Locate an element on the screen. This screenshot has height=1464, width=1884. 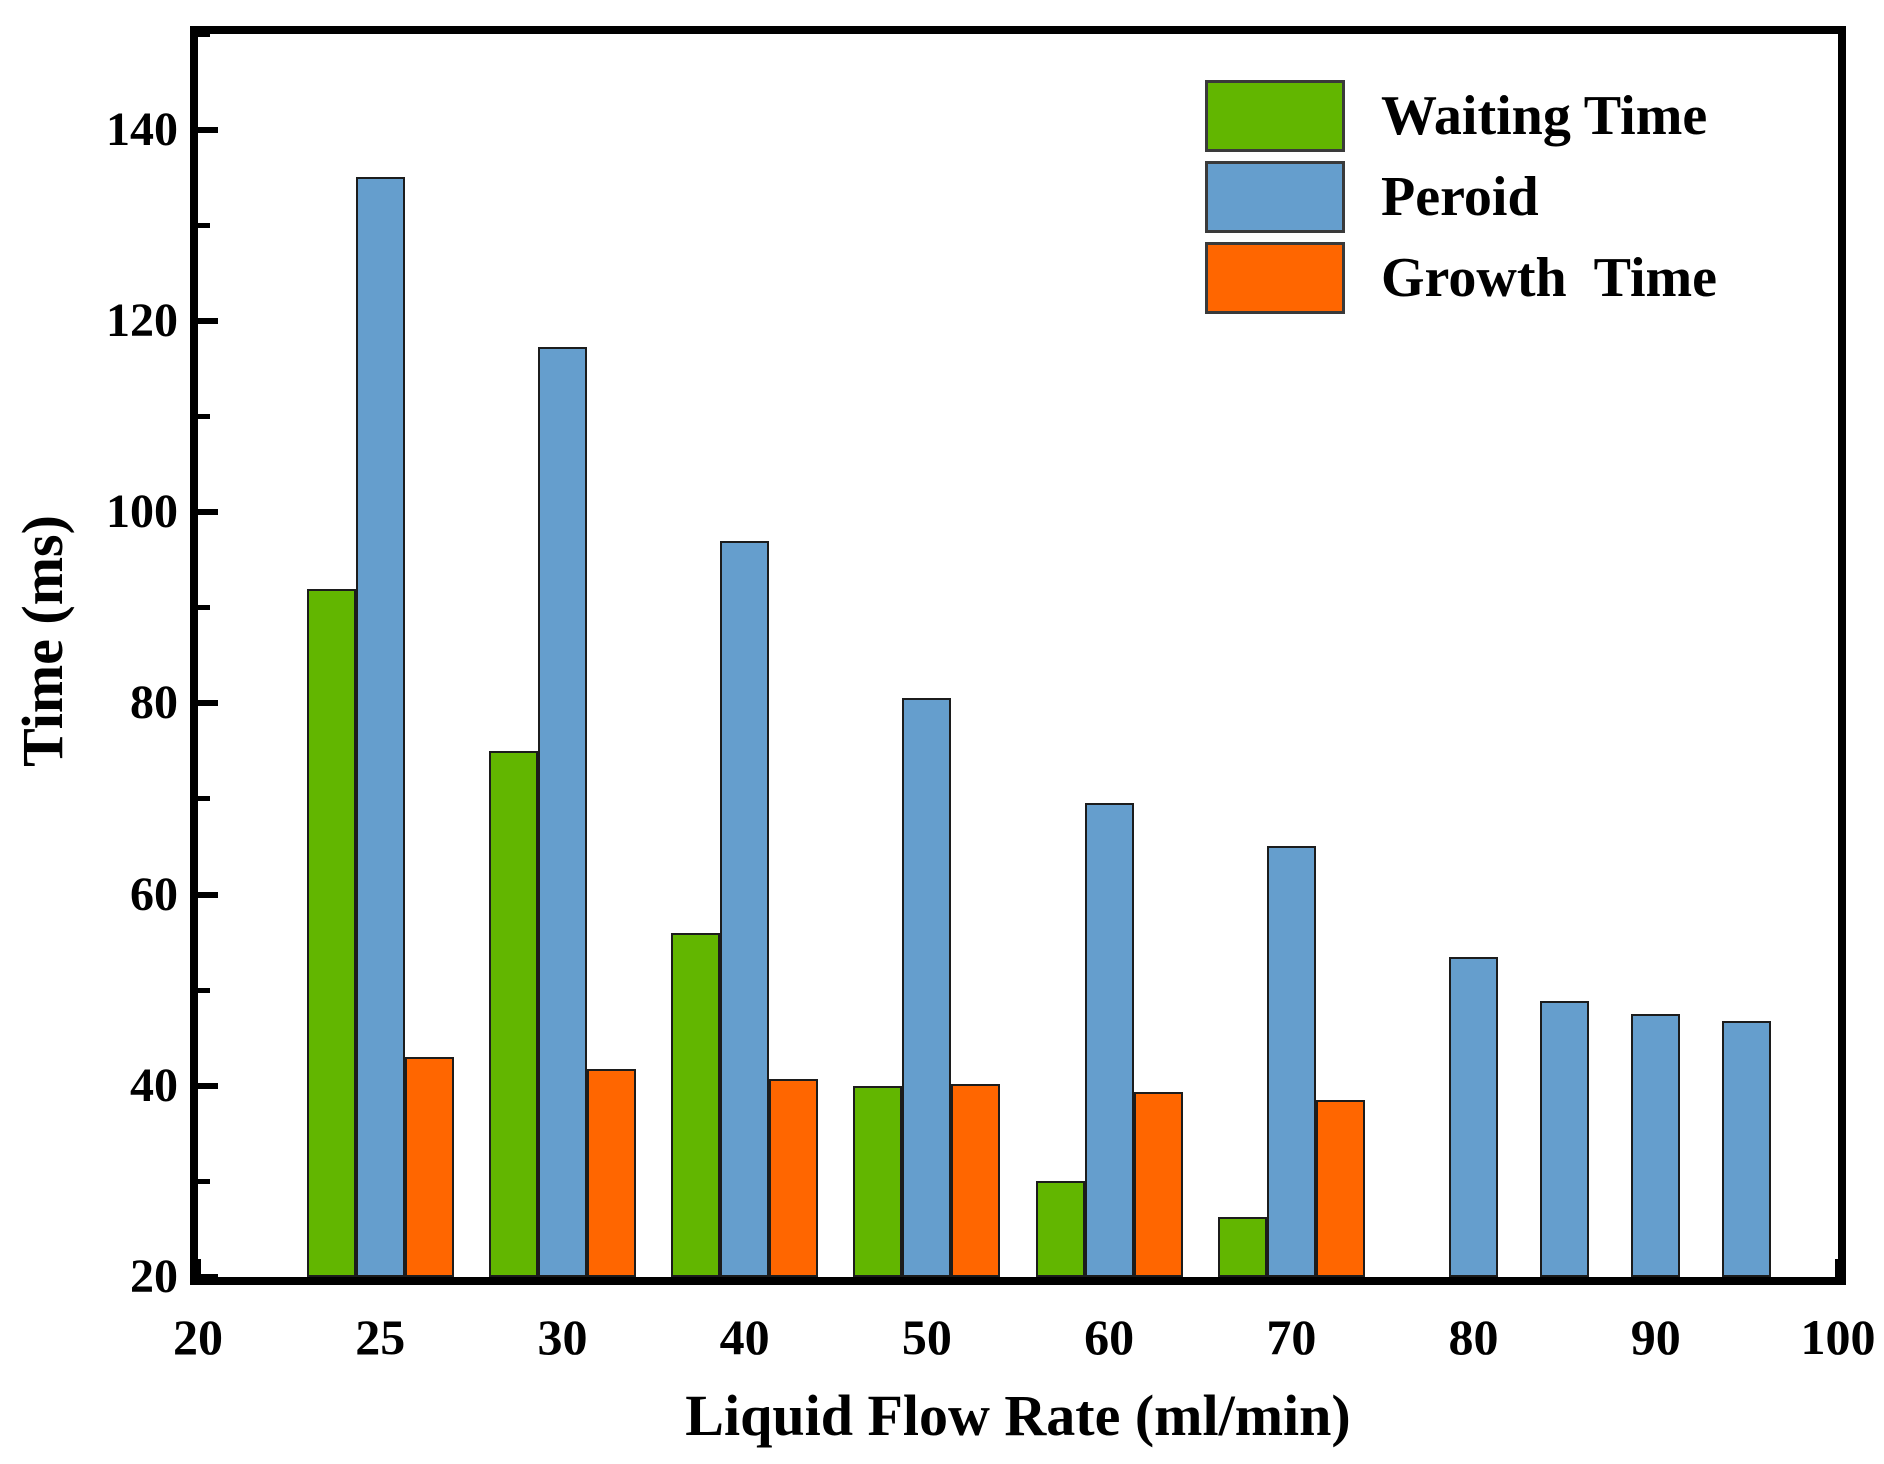
y-tick-label: 100 is located at coordinates (142, 512).